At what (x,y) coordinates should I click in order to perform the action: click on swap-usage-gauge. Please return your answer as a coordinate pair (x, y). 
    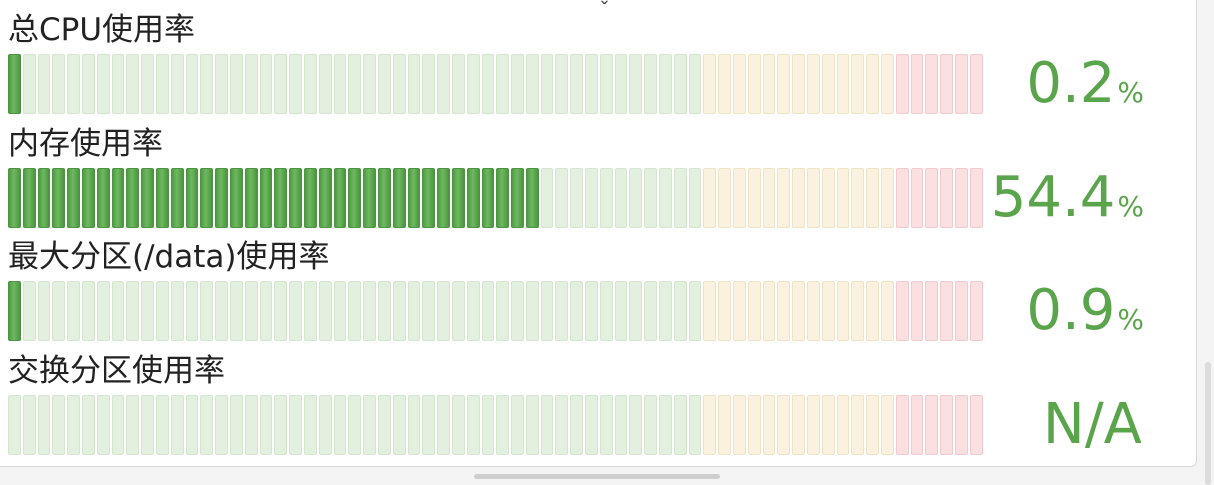
    Looking at the image, I should click on (498, 425).